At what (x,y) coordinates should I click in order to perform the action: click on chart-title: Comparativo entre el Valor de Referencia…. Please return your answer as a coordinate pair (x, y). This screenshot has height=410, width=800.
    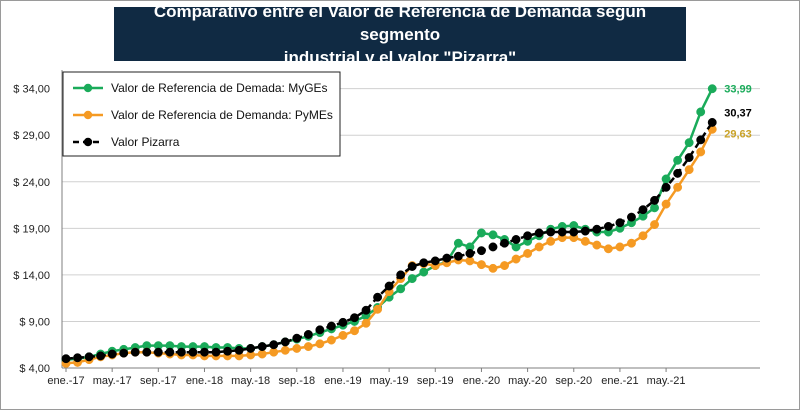
    Looking at the image, I should click on (400, 34).